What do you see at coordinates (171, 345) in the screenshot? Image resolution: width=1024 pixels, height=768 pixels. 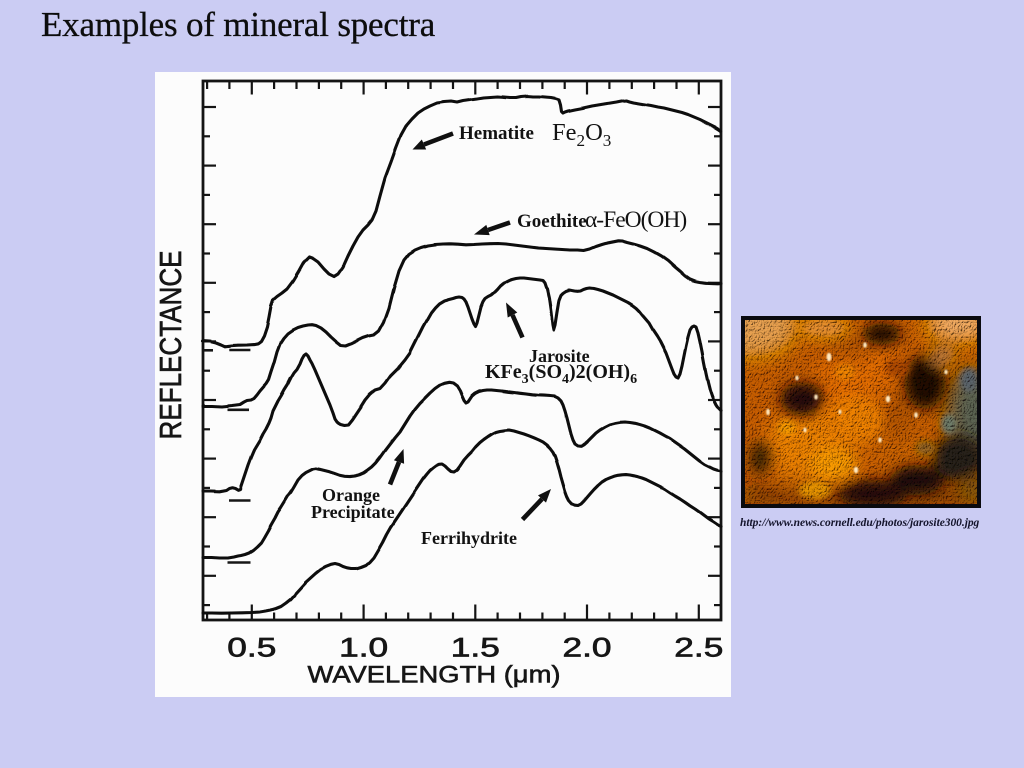 I see `svg-text: REFLECTANCE` at bounding box center [171, 345].